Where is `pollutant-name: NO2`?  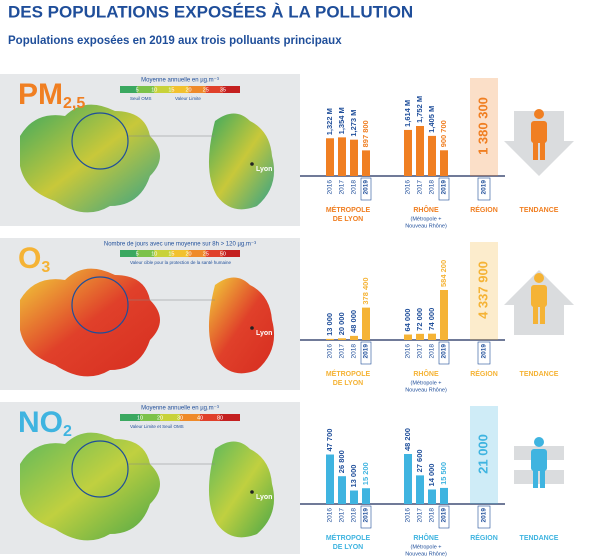 pollutant-name: NO2 is located at coordinates (45, 423).